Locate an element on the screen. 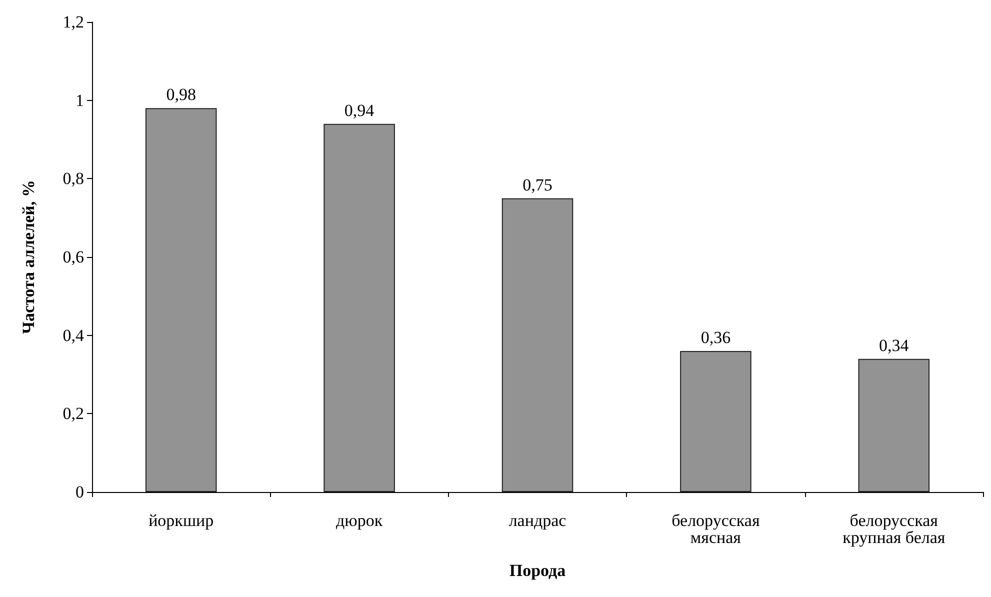 This screenshot has height=597, width=991. x-tick-label: ландрас is located at coordinates (537, 520).